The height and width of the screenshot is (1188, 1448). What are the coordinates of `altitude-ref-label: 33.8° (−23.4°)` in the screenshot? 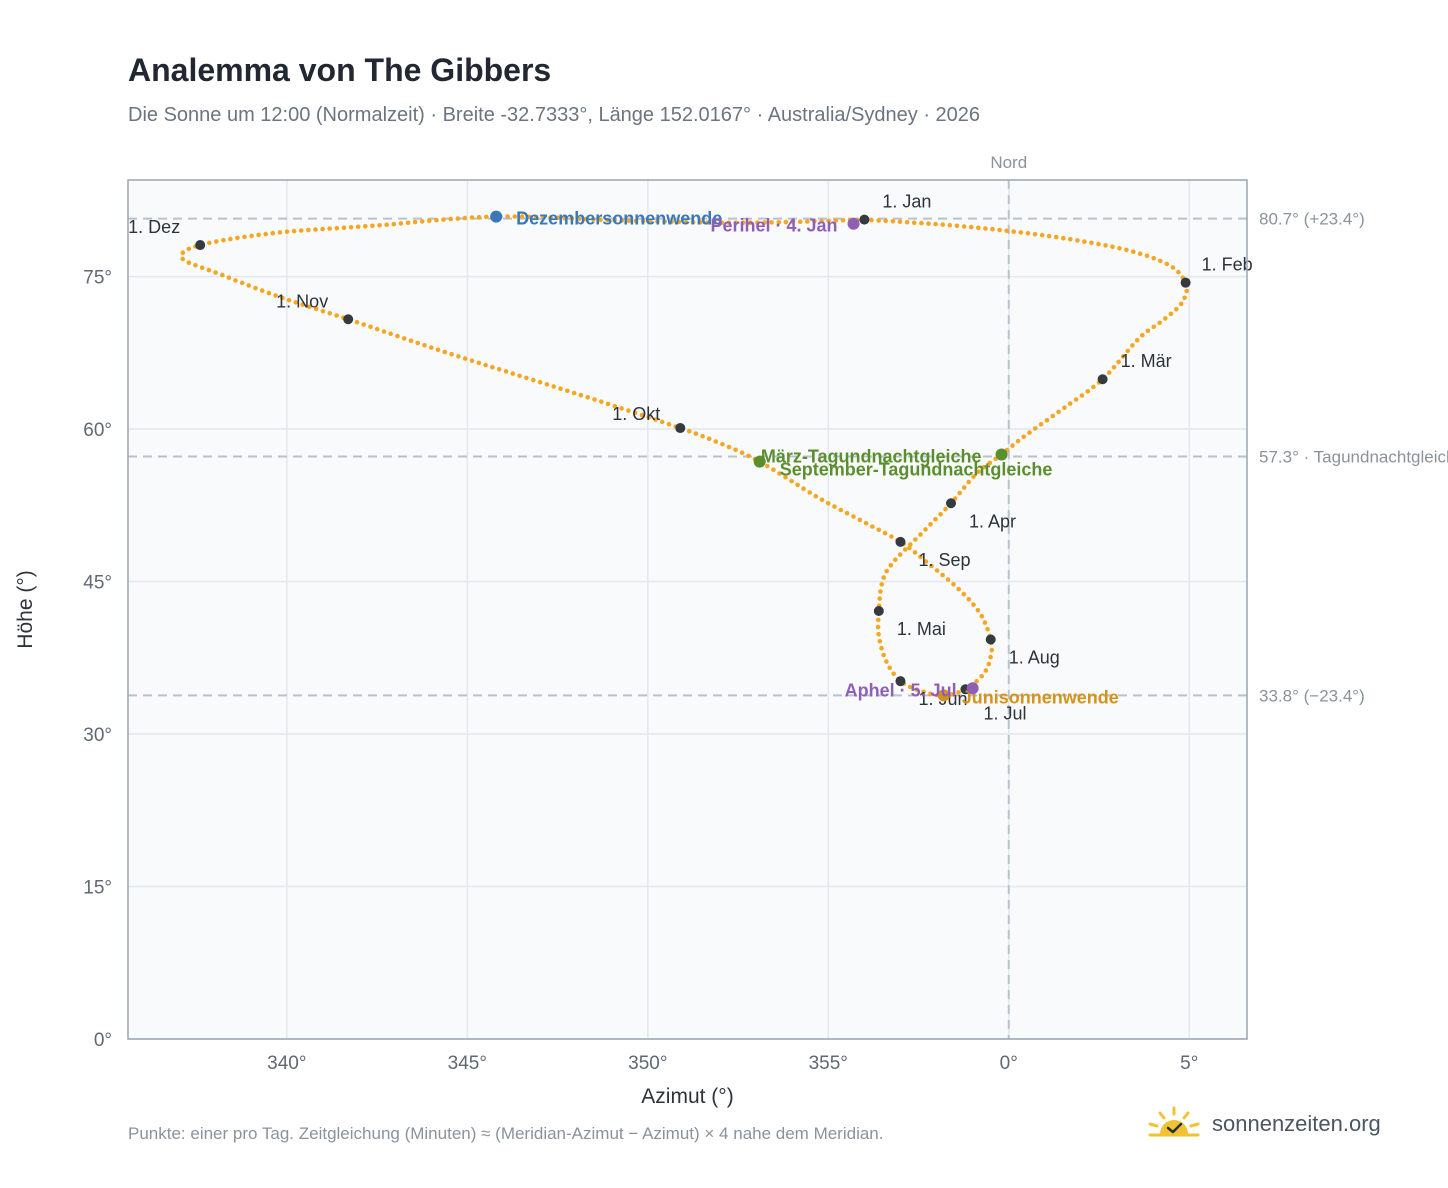 It's located at (1312, 695).